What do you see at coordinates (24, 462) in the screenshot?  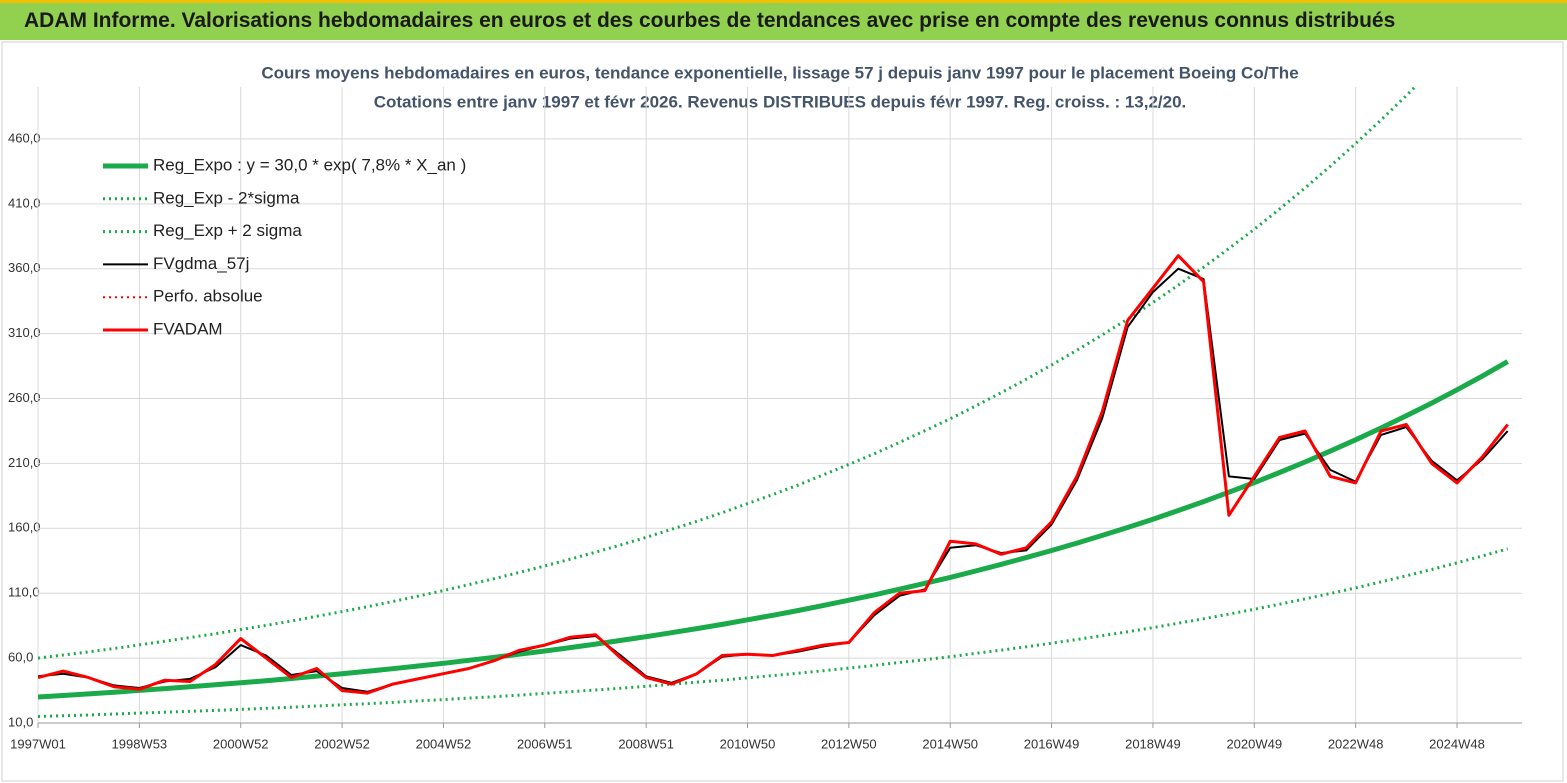 I see `y-tick-label: 210,0` at bounding box center [24, 462].